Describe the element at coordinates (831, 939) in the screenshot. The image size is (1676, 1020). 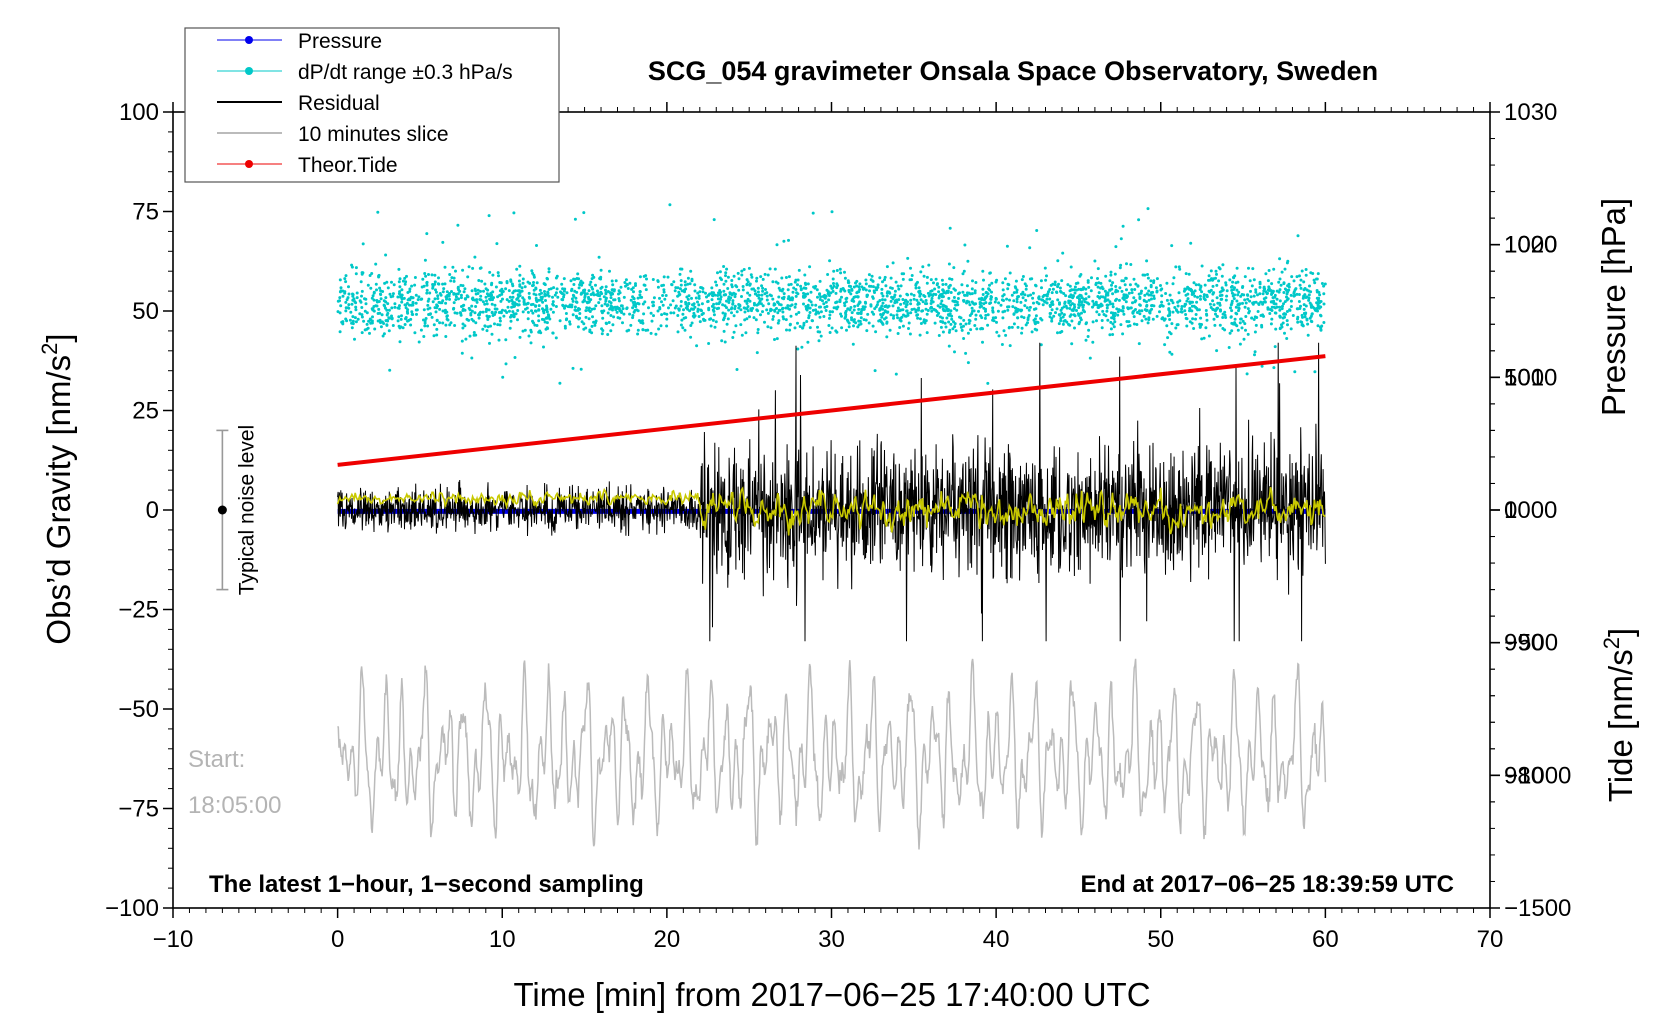
I see `x-tick-label: 30` at that location.